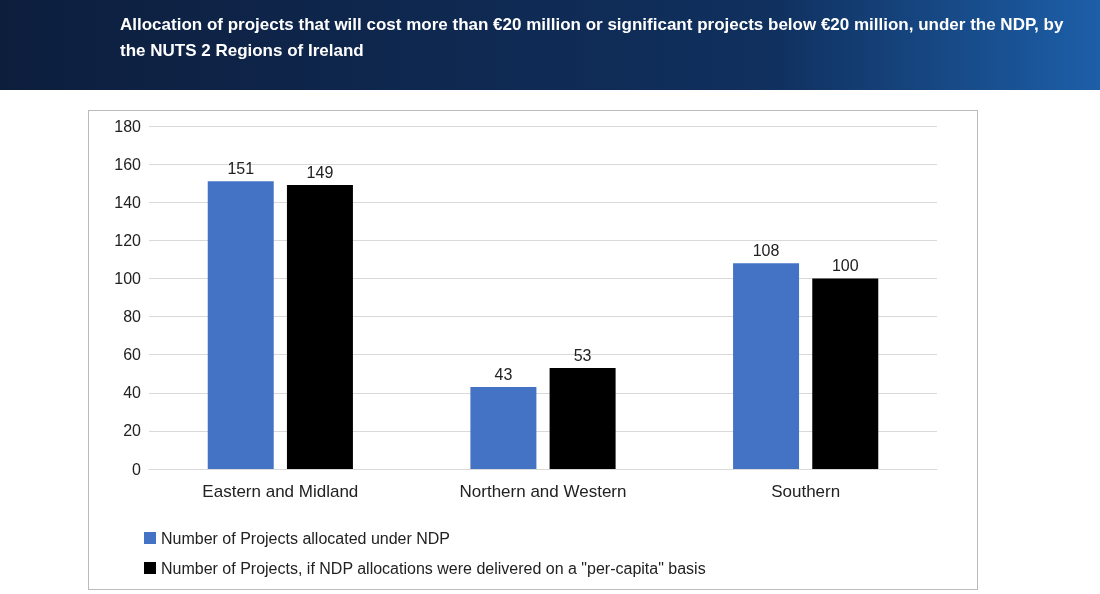 The width and height of the screenshot is (1100, 594). Describe the element at coordinates (433, 568) in the screenshot. I see `legend-label: Number of Projects, if NDP allocations were delivered on a "per-capita" basis` at that location.